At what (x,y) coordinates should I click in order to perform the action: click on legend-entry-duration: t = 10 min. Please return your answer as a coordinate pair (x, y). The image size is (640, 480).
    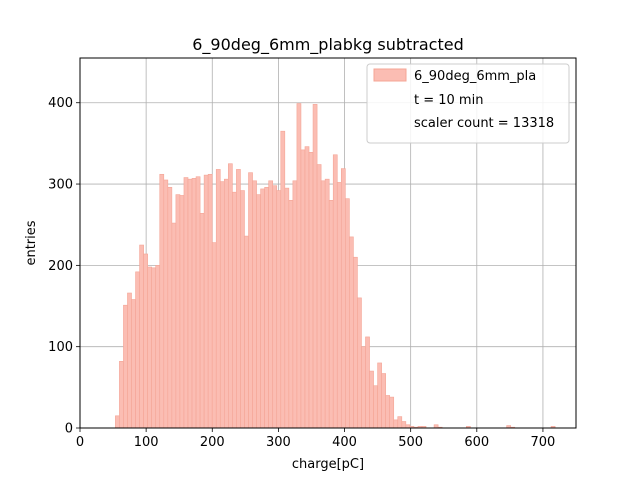
    Looking at the image, I should click on (448, 100).